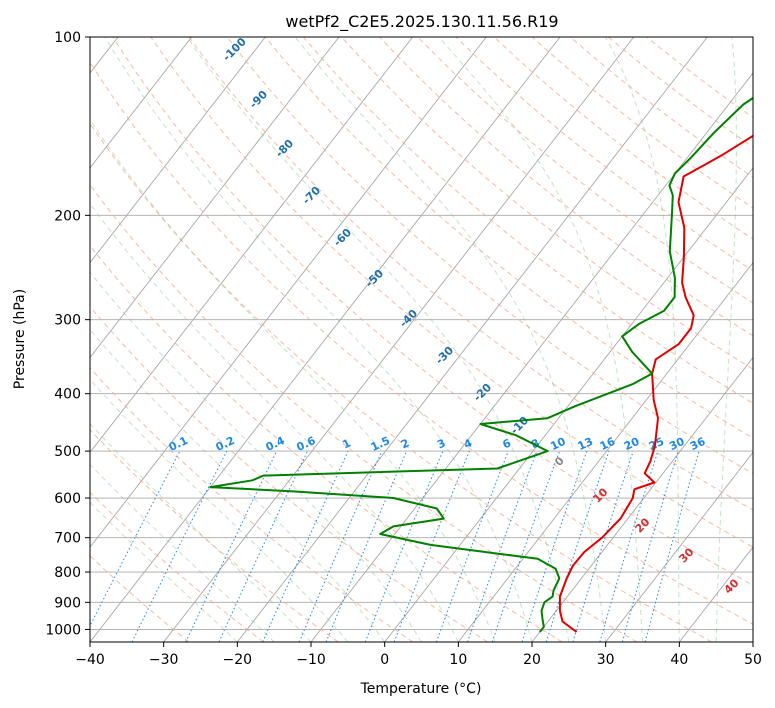 Image resolution: width=775 pixels, height=708 pixels. Describe the element at coordinates (67, 539) in the screenshot. I see `y-tick-label: 700` at that location.